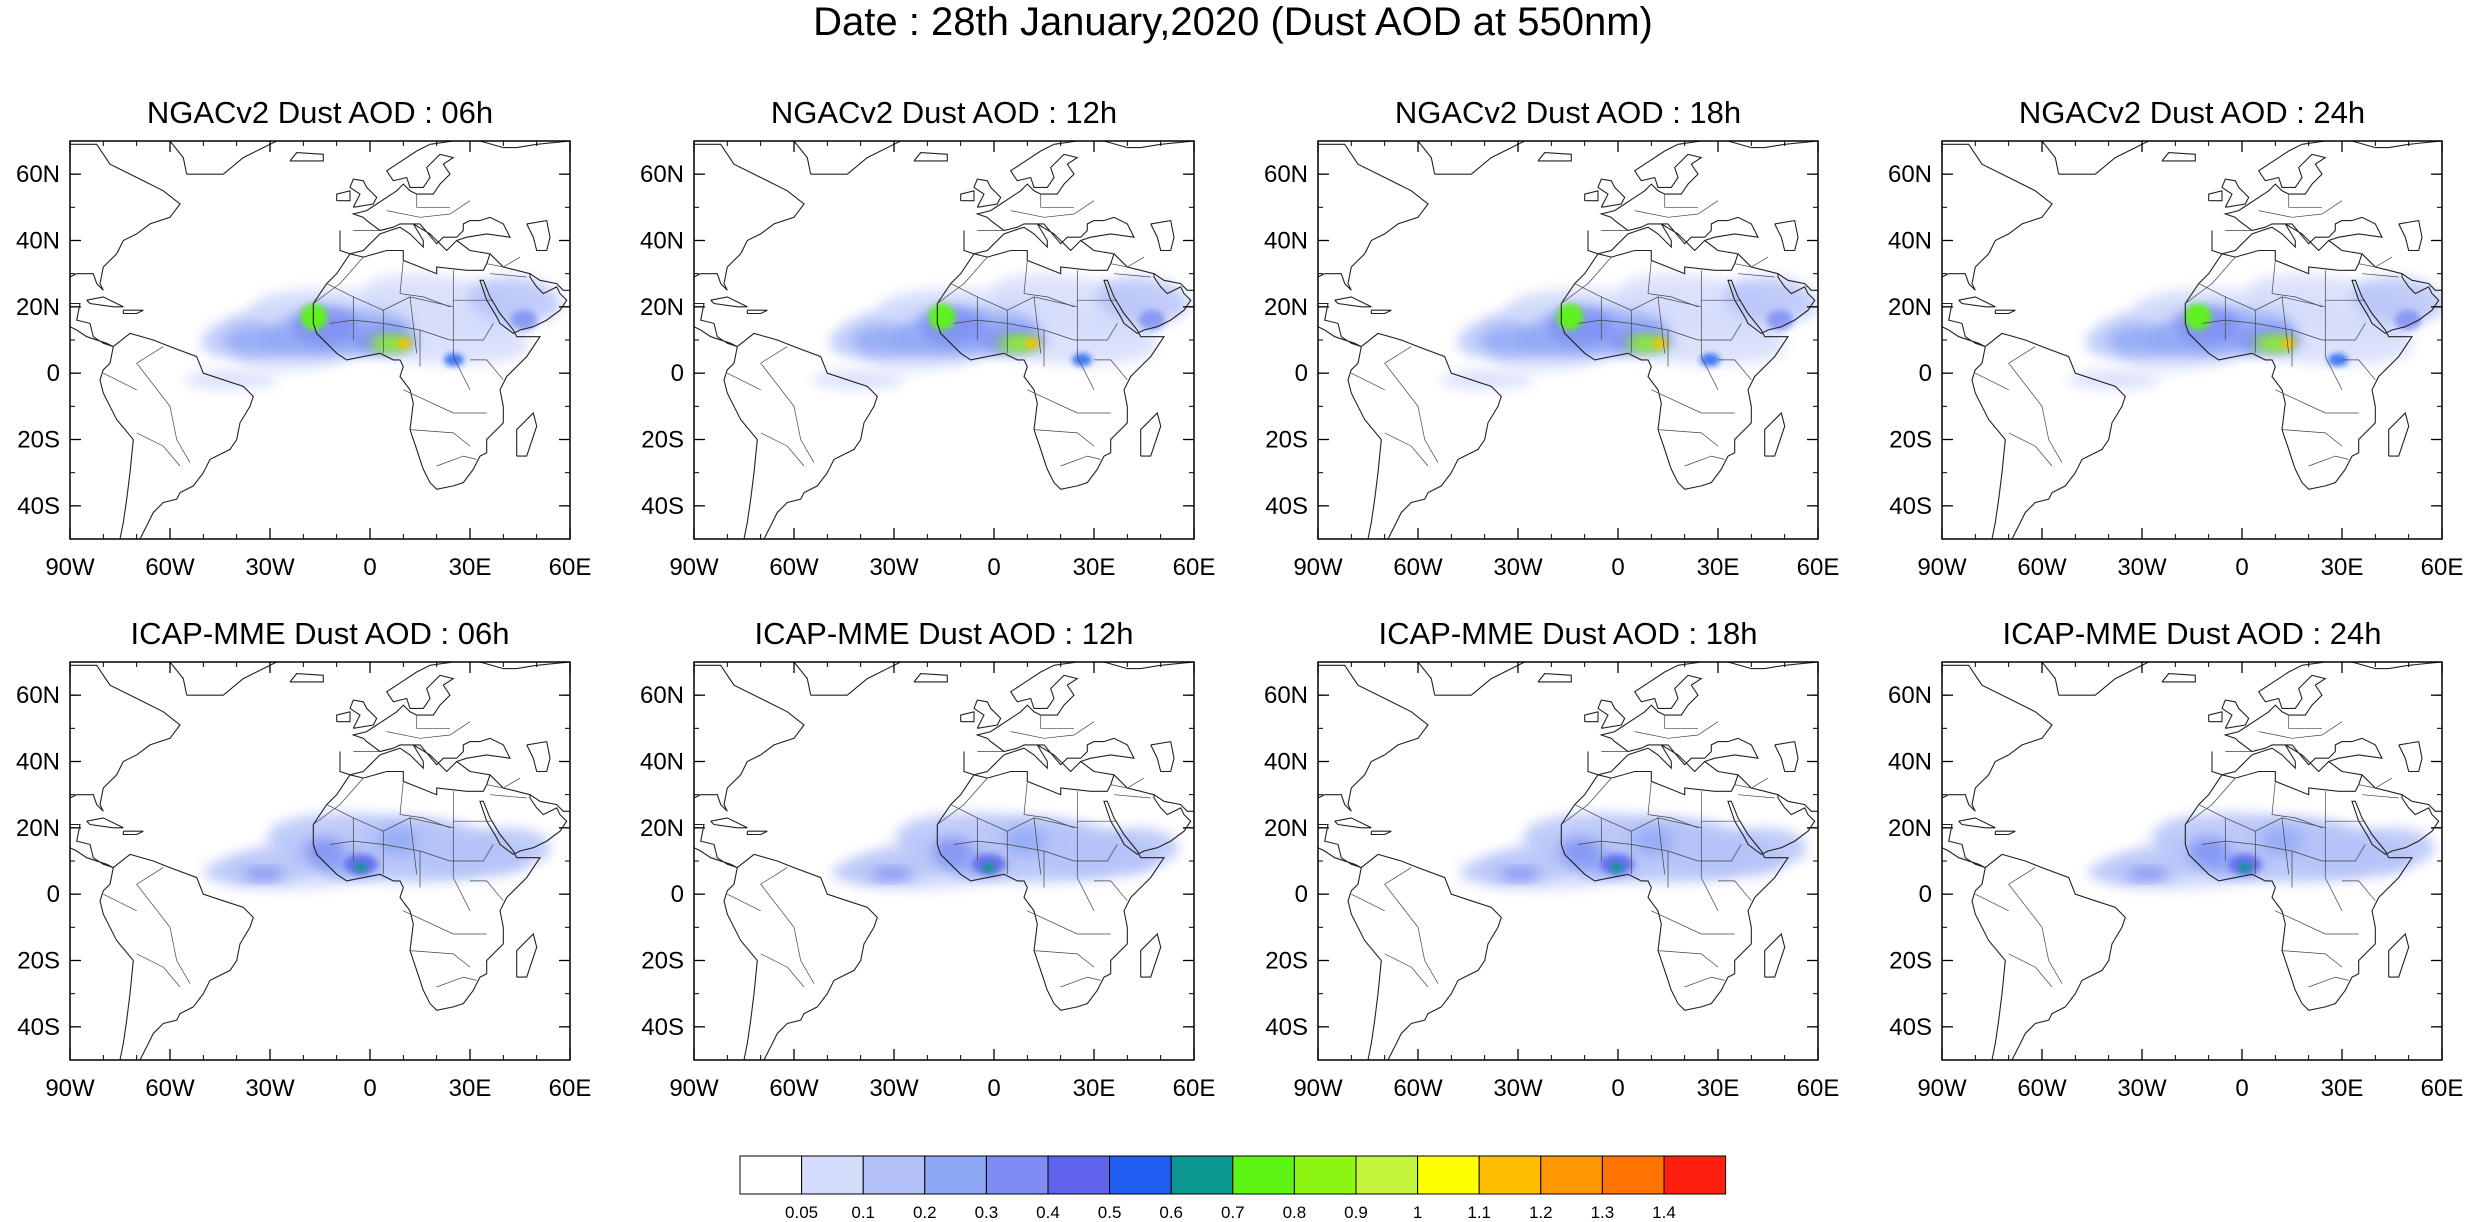  What do you see at coordinates (2192, 112) in the screenshot?
I see `panel-title: NGACv2 Dust AOD : 24h` at bounding box center [2192, 112].